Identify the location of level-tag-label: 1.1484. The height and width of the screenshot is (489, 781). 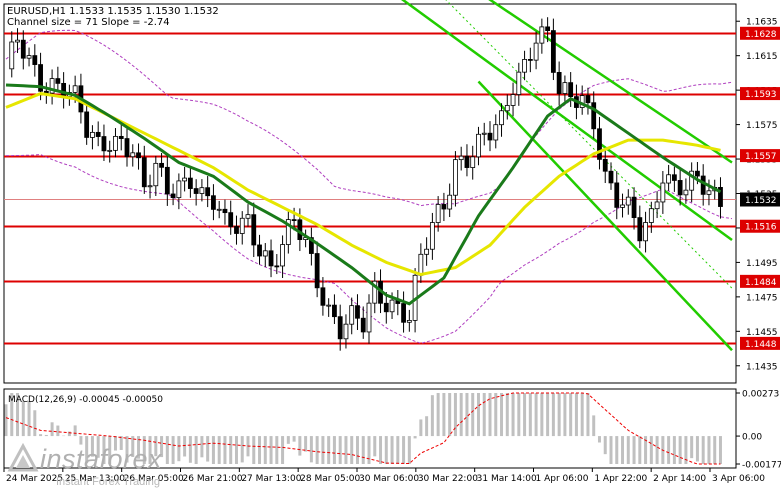
(761, 283).